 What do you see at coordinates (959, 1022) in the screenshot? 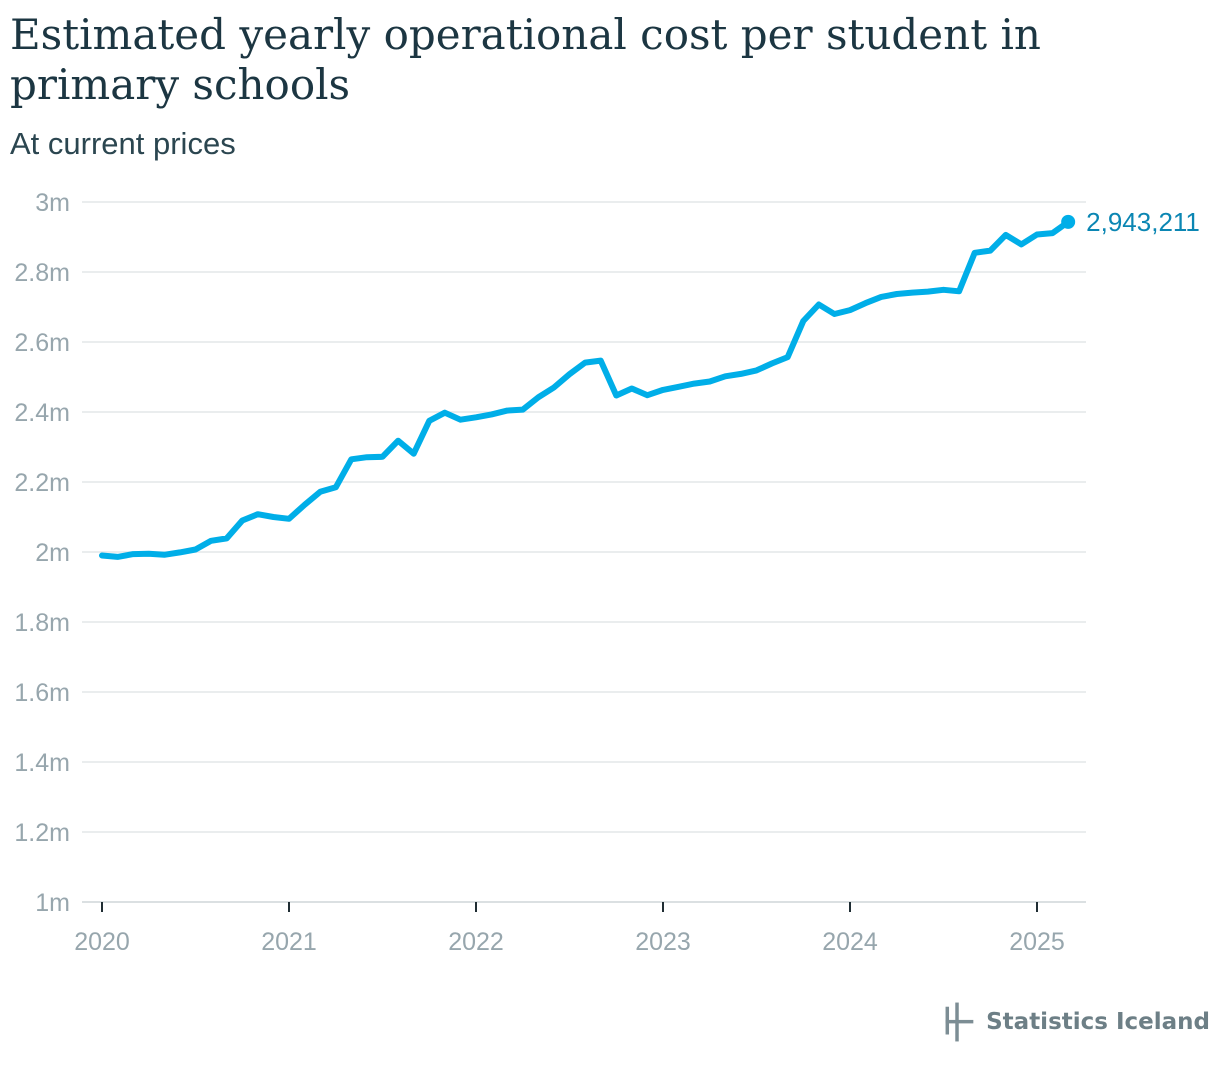
I see `statistics-iceland-logo-icon` at bounding box center [959, 1022].